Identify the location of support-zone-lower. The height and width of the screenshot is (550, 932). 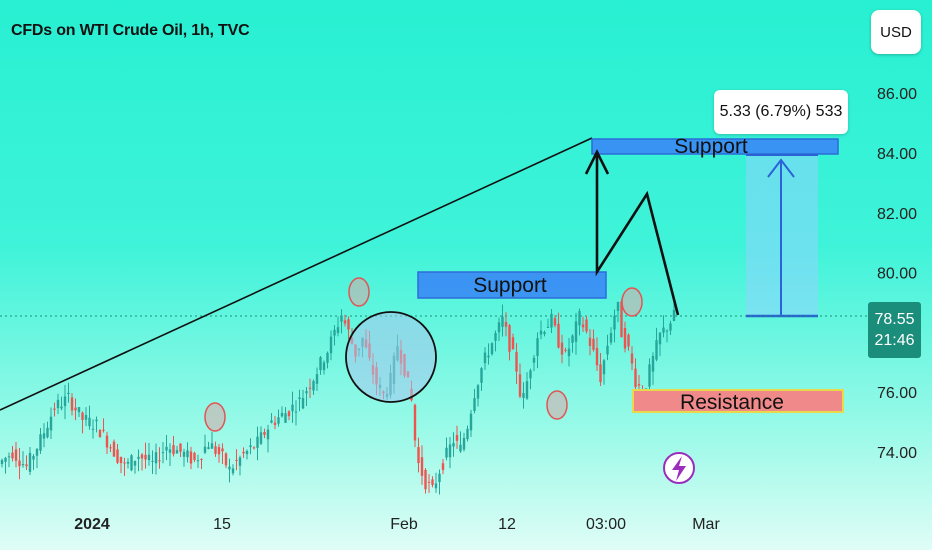
(512, 285).